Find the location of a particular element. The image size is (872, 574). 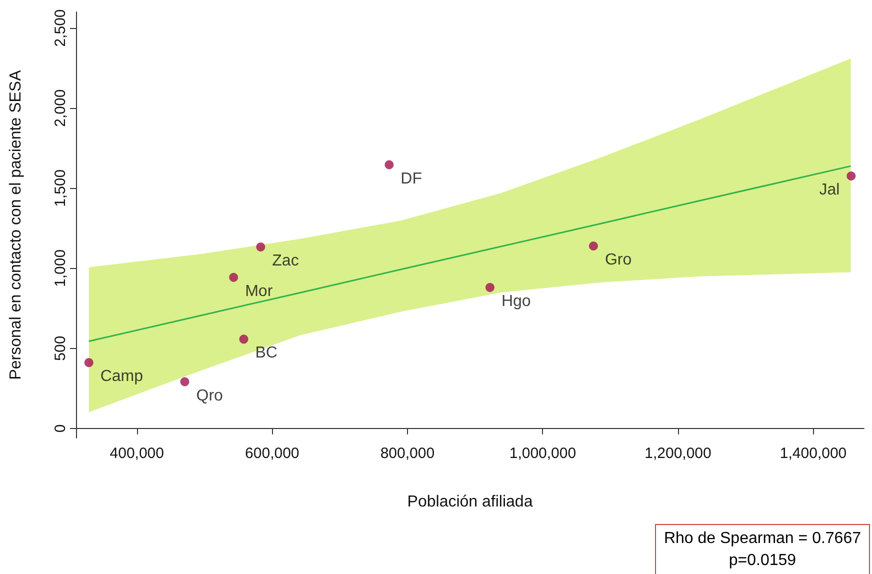

x-tick-label: 800,000 is located at coordinates (407, 453).